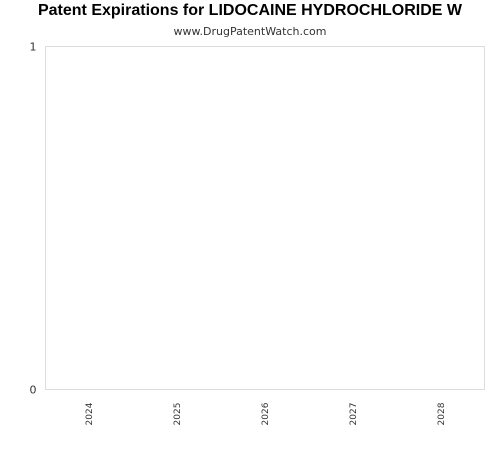  I want to click on x-tick-label: 2028, so click(442, 413).